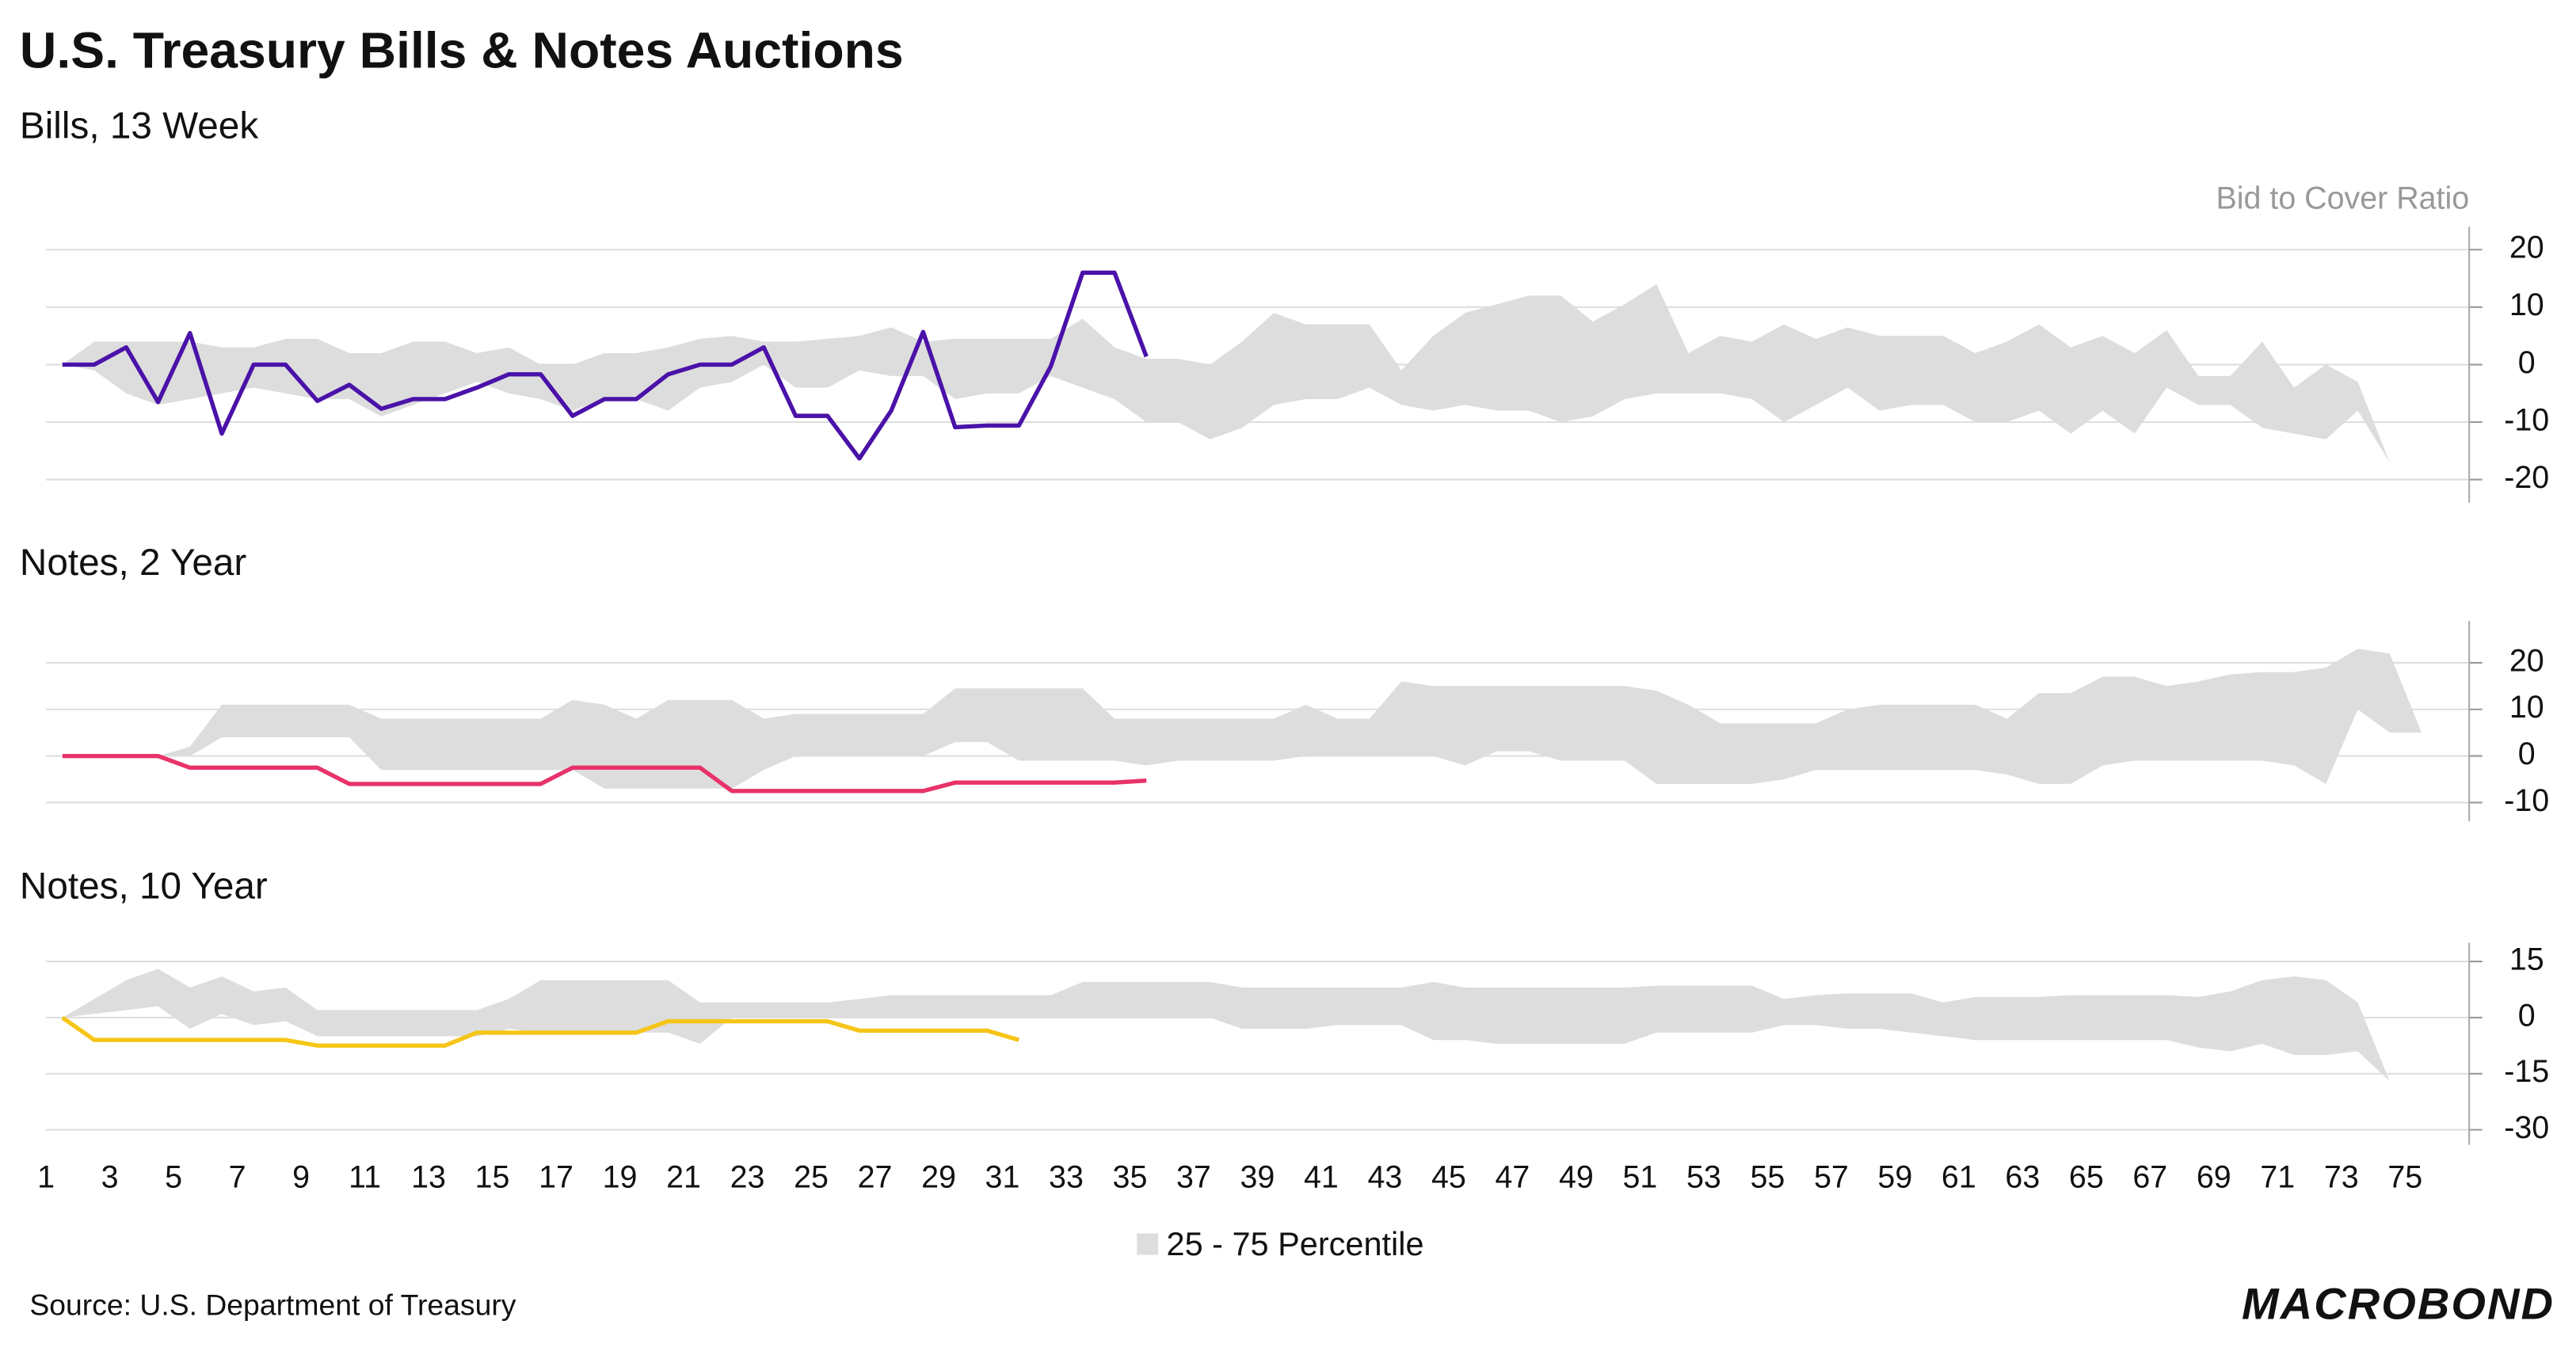 This screenshot has width=2576, height=1355. I want to click on x-tick-label: 57, so click(1831, 1176).